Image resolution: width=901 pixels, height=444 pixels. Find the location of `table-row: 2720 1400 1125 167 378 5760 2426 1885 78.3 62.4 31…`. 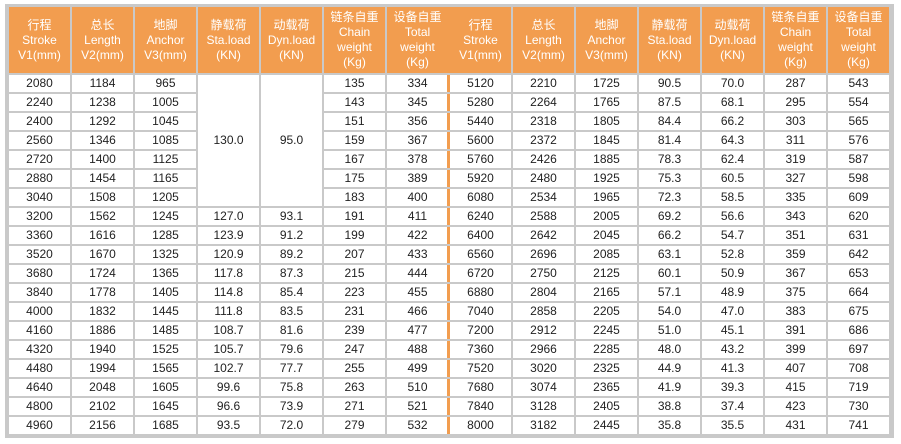

table-row: 2720 1400 1125 167 378 5760 2426 1885 78.3 62.4 31… is located at coordinates (449, 159).